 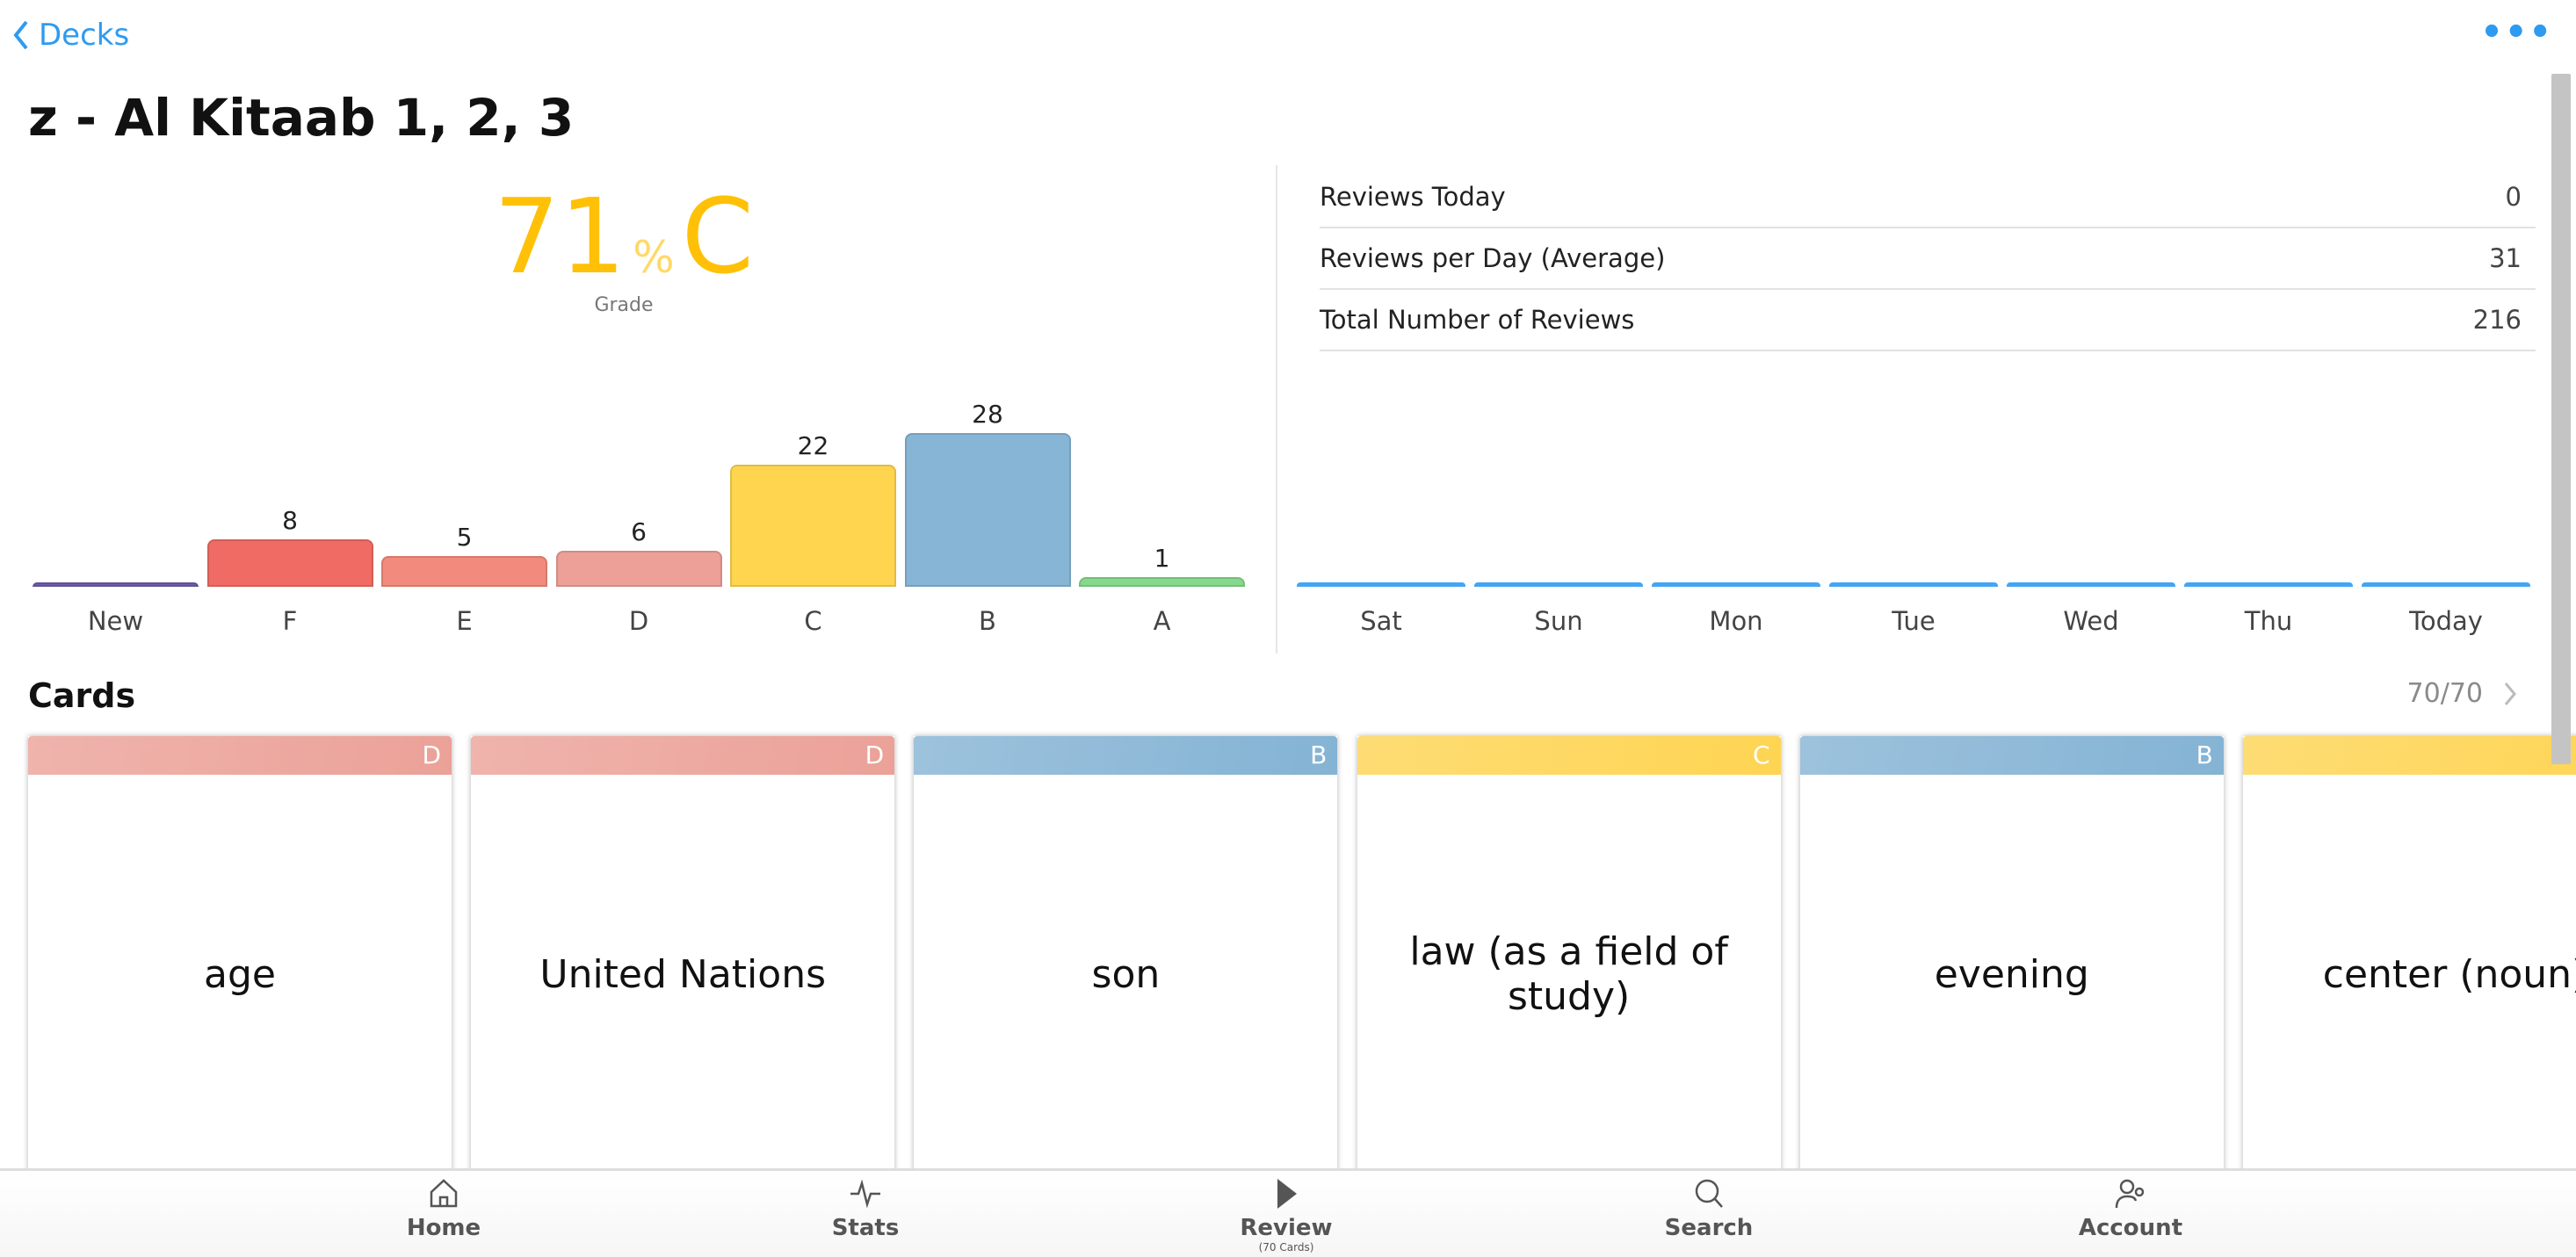 What do you see at coordinates (1558, 584) in the screenshot?
I see `review-bar-sun` at bounding box center [1558, 584].